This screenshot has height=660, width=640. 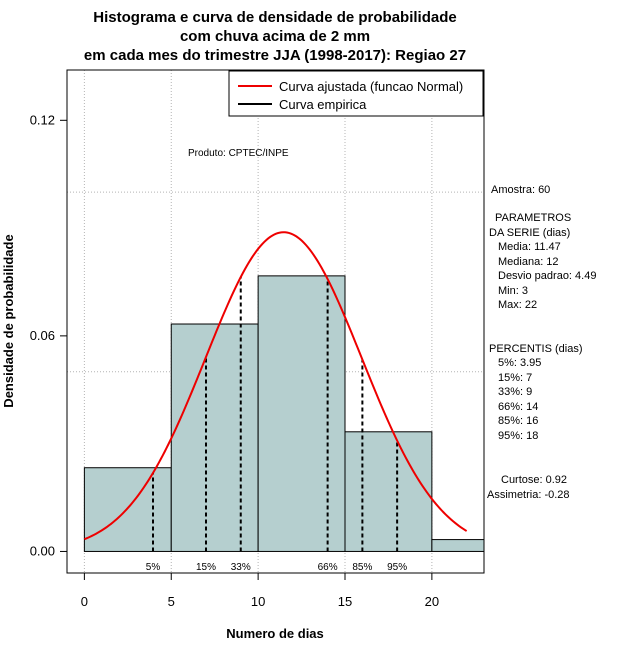 I want to click on percentis-title: PERCENTIS (dias), so click(x=536, y=349).